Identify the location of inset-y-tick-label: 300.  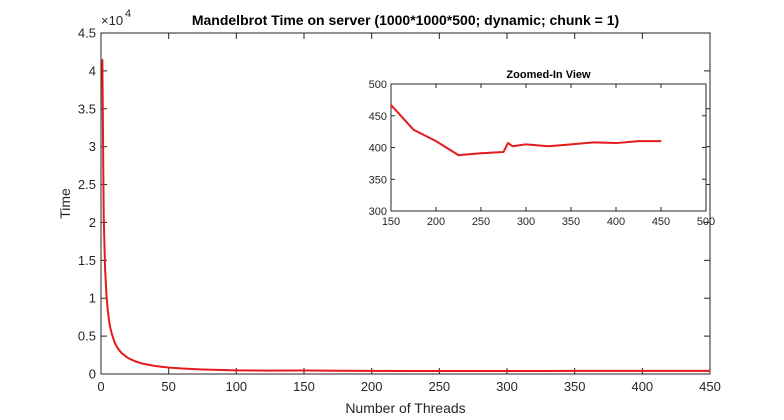
(378, 212).